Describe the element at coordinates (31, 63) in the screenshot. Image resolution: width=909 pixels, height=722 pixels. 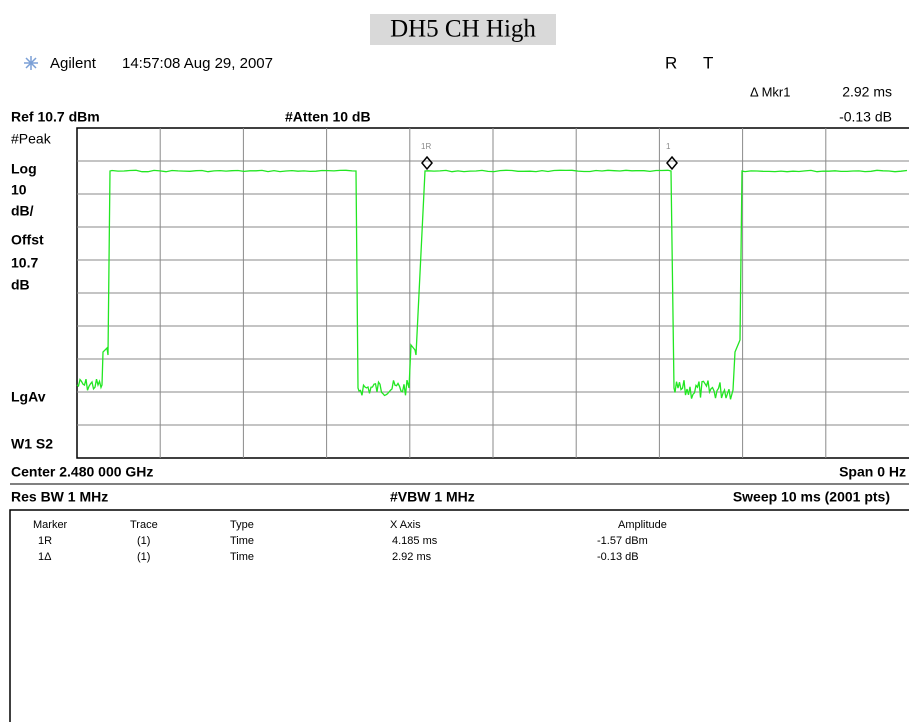
I see `agilent-logo` at that location.